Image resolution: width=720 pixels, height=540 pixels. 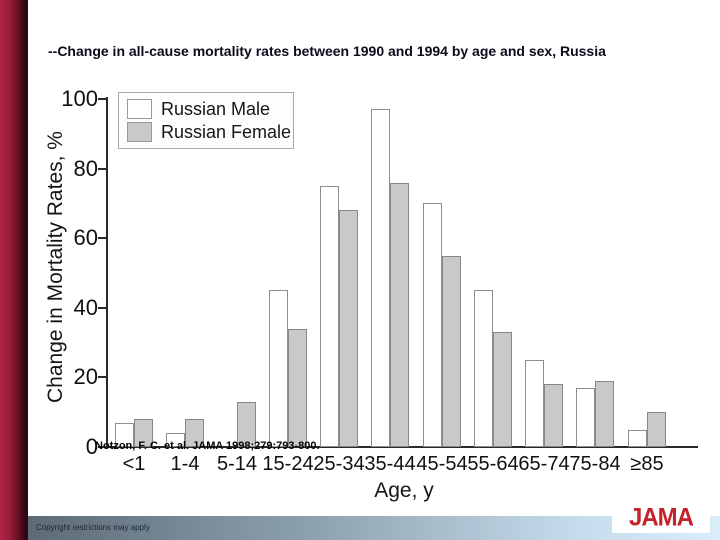 What do you see at coordinates (288, 464) in the screenshot?
I see `x-tick-label-15-24: 15-24` at bounding box center [288, 464].